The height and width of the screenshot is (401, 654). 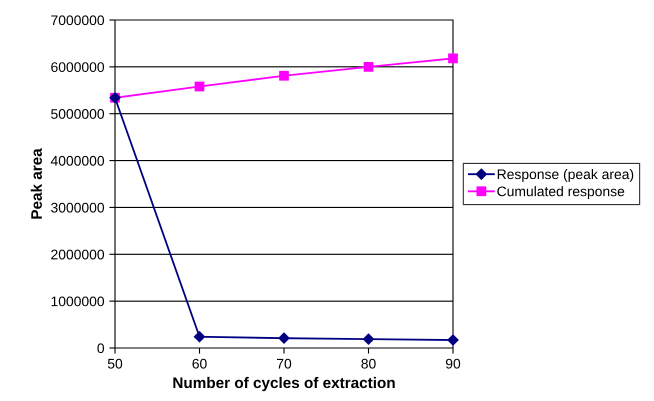 I want to click on y-tick-label: 6000000, so click(x=77, y=67).